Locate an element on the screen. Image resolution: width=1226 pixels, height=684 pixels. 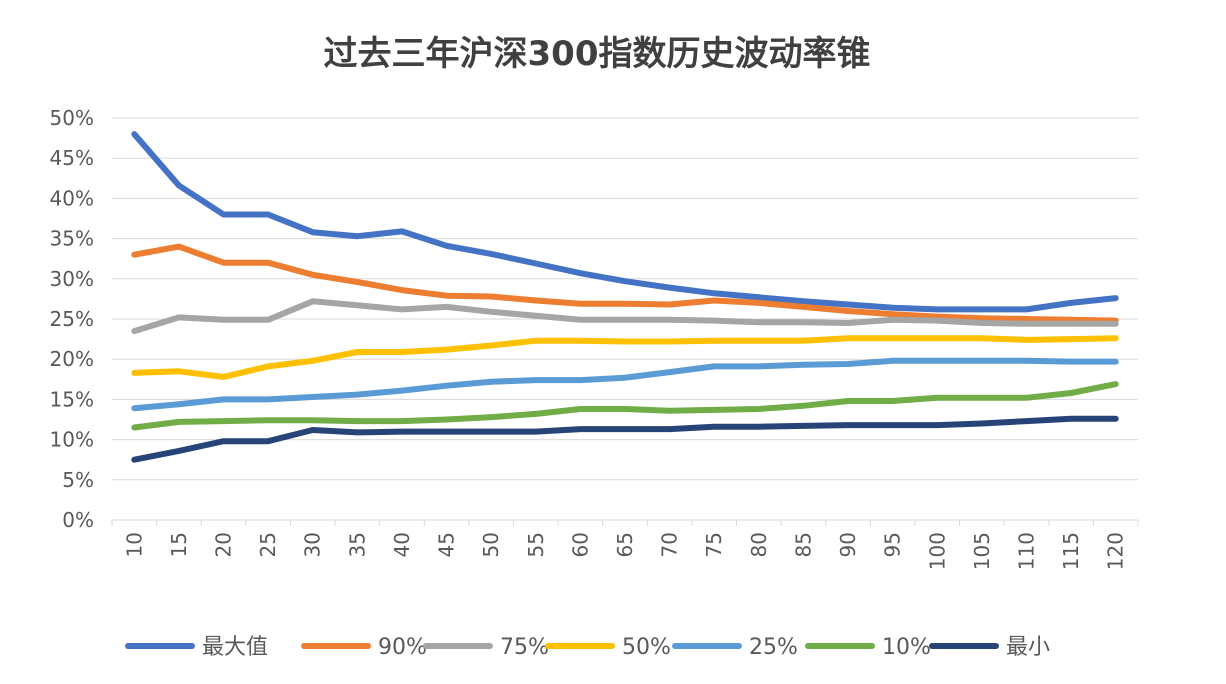
y-tick-label: 0% is located at coordinates (78, 520).